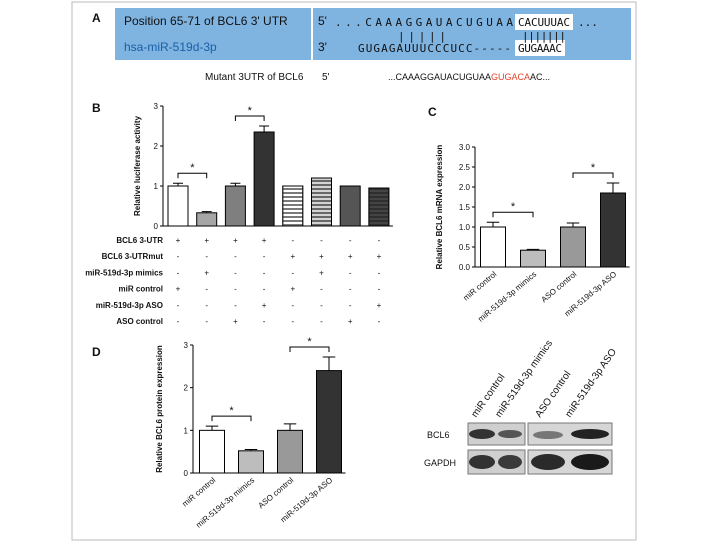 The width and height of the screenshot is (708, 547). What do you see at coordinates (186, 430) in the screenshot?
I see `y-tick-label: 1` at bounding box center [186, 430].